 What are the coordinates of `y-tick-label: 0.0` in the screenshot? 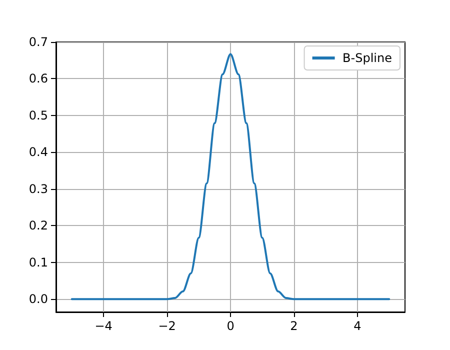 It's located at (38, 299).